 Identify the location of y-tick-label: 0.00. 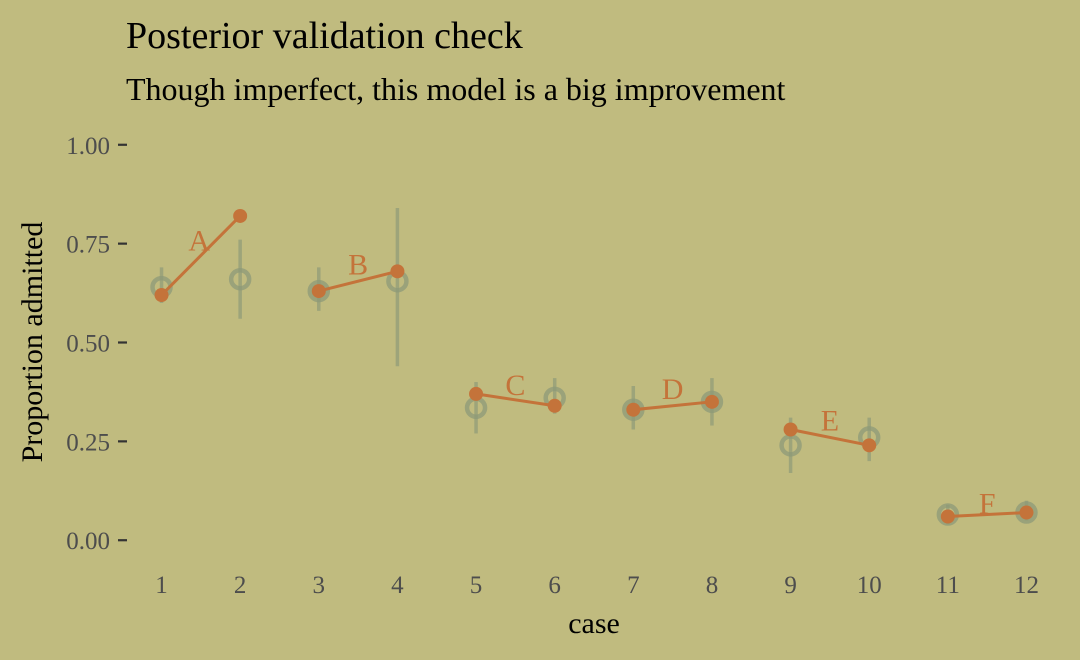
(88, 541).